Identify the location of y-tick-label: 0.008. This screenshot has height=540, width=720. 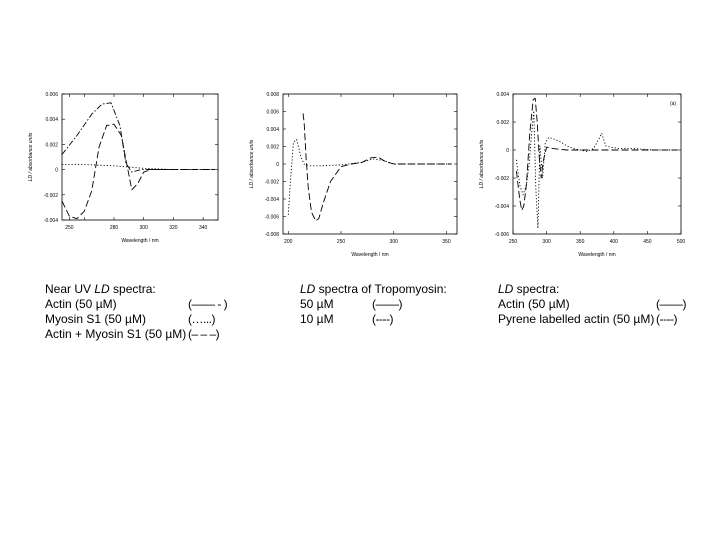
(272, 95).